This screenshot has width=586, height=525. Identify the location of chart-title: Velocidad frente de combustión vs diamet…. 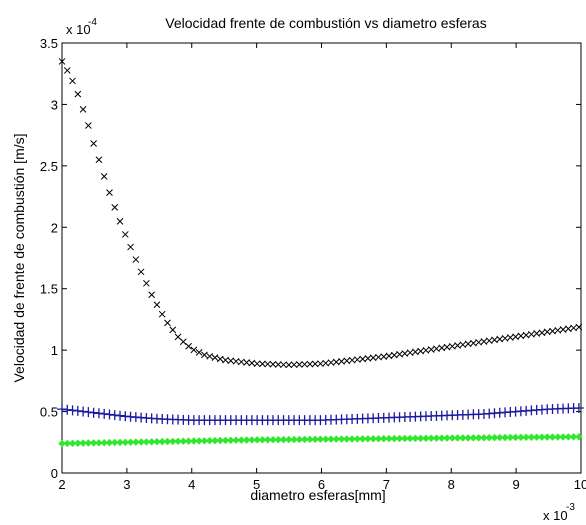
(325, 23).